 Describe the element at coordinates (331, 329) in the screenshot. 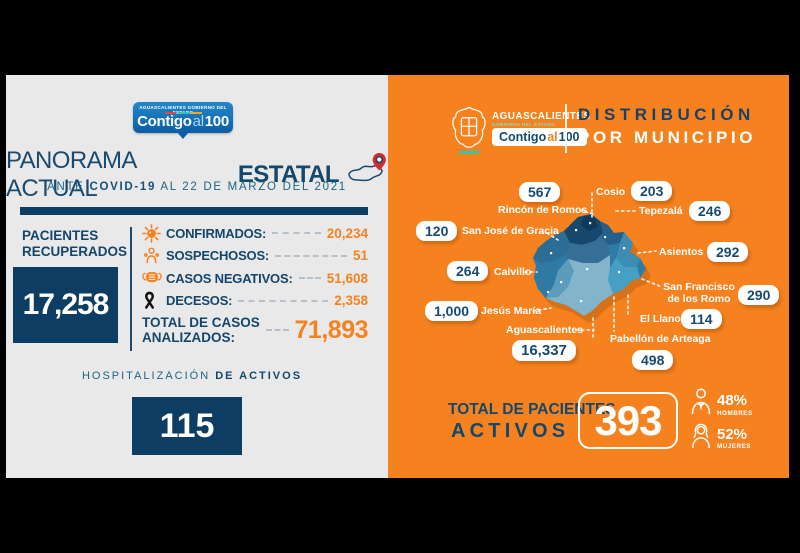

I see `total-value: 71,893` at that location.